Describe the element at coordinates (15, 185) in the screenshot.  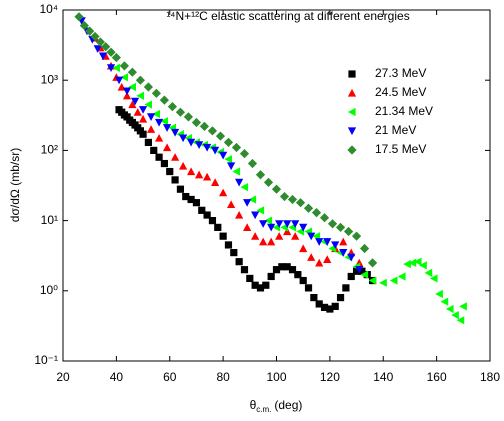
I see `y-axis-label: dσ/dΩ (mb/sr)` at that location.